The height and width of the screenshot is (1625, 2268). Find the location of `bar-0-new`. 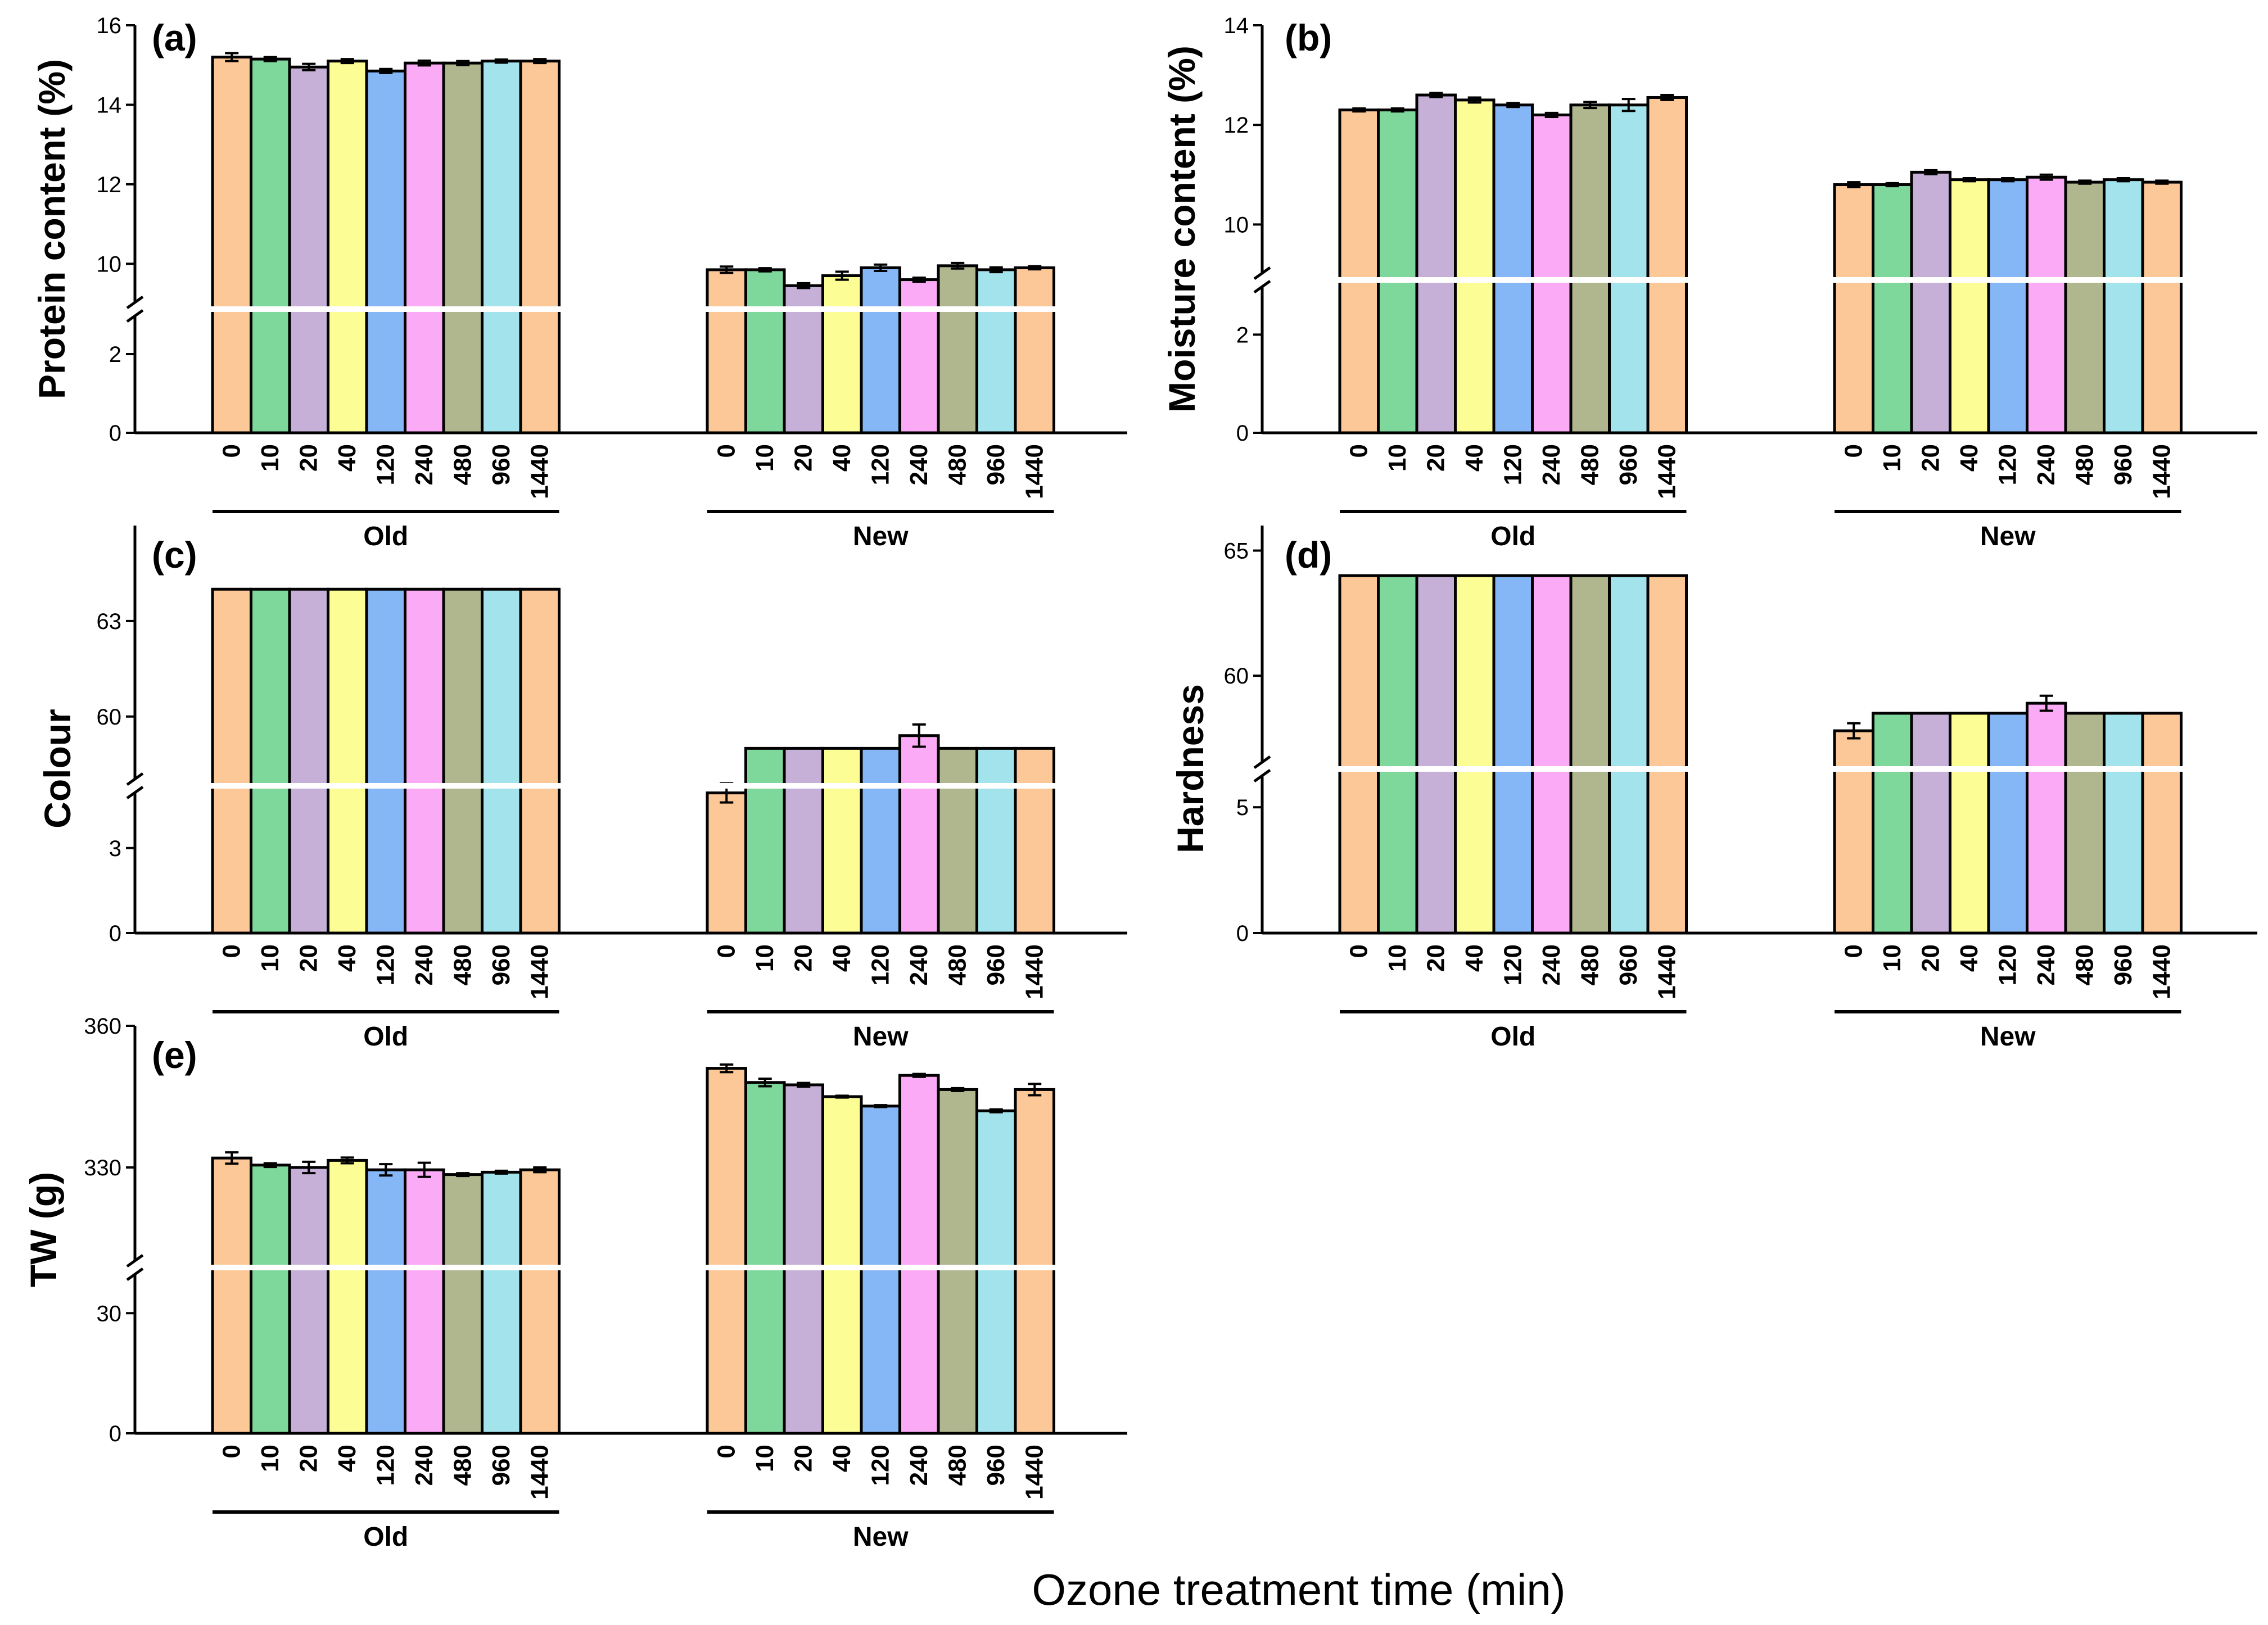

bar-0-new is located at coordinates (727, 351).